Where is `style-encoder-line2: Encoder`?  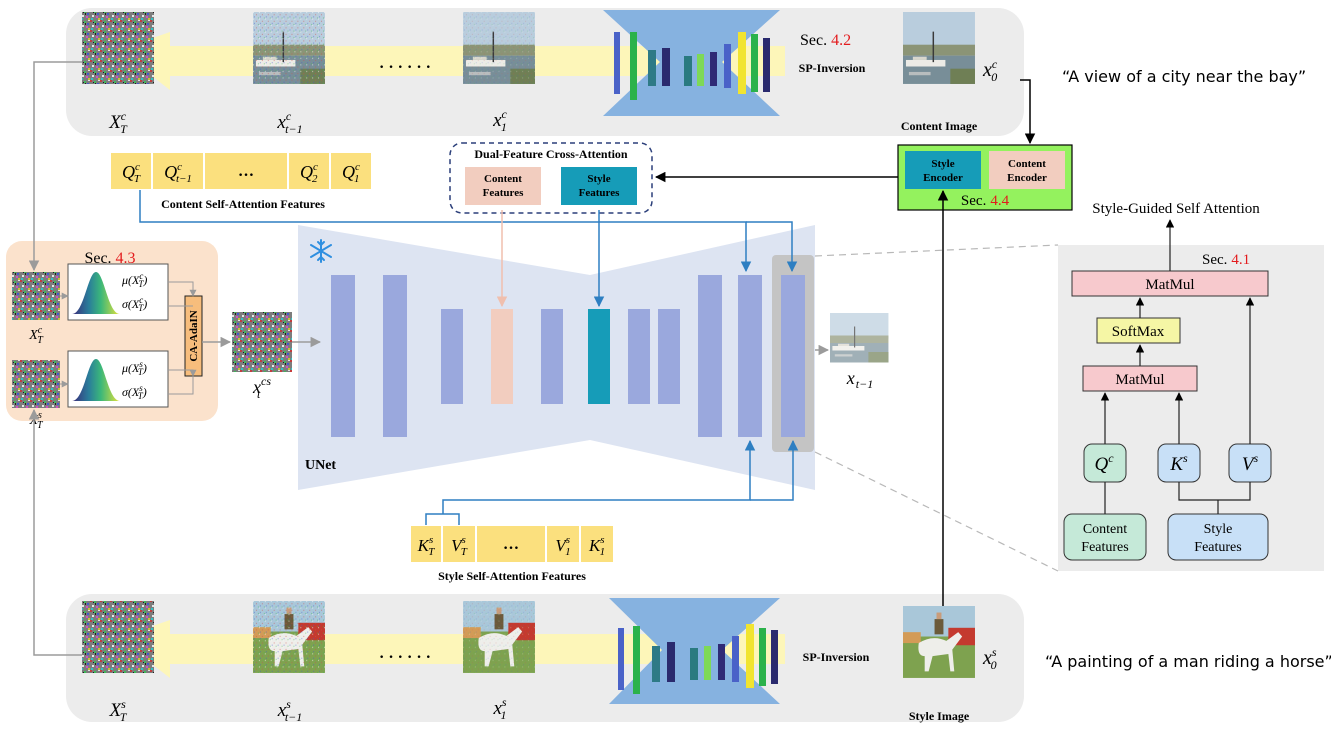 style-encoder-line2: Encoder is located at coordinates (943, 178).